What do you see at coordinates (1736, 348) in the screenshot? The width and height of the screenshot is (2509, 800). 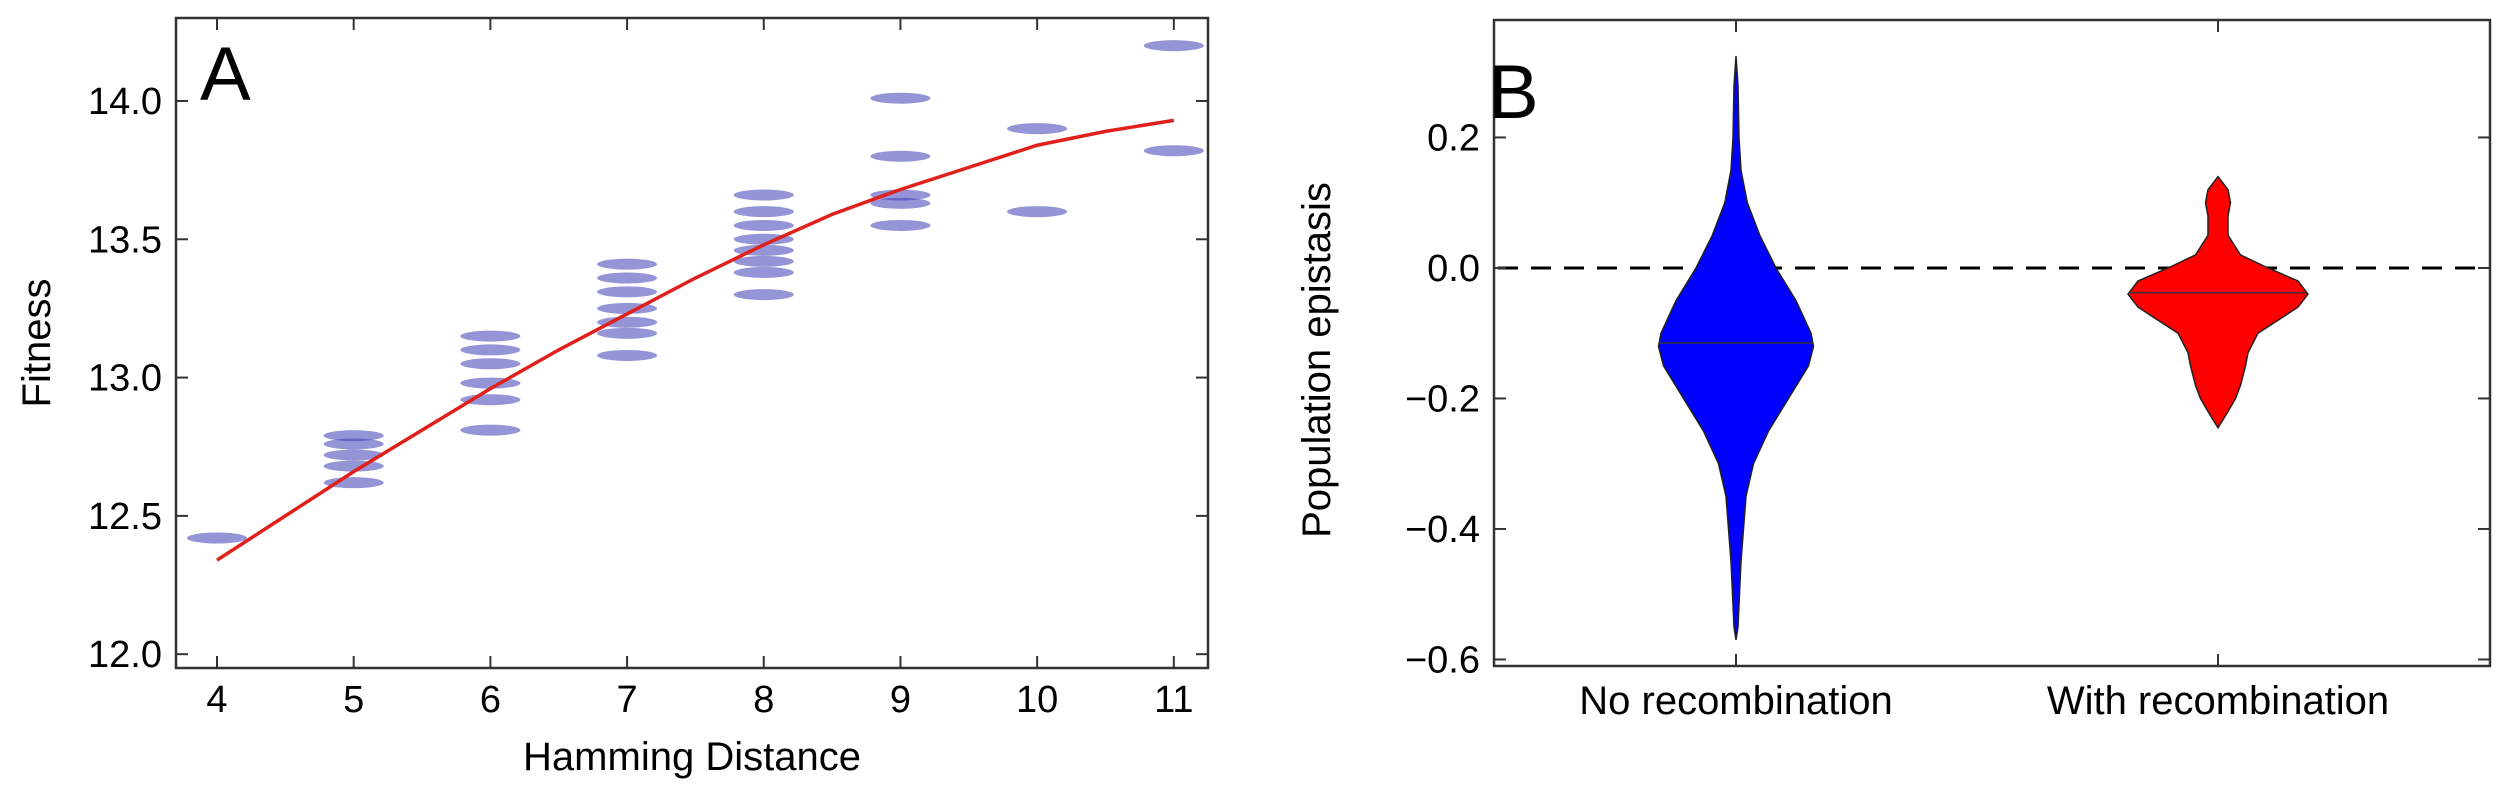 I see `violin-no-recombination` at bounding box center [1736, 348].